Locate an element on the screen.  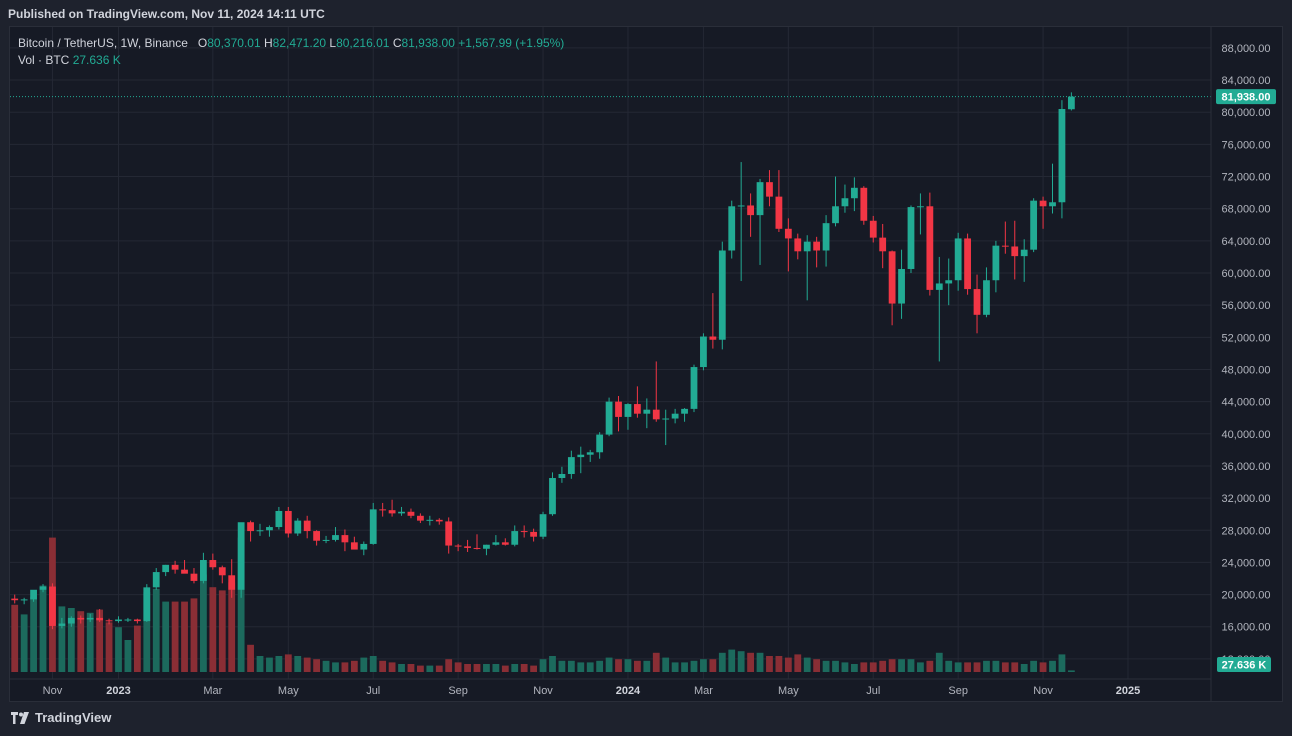
footer-brand-label: TradingView is located at coordinates (73, 717).